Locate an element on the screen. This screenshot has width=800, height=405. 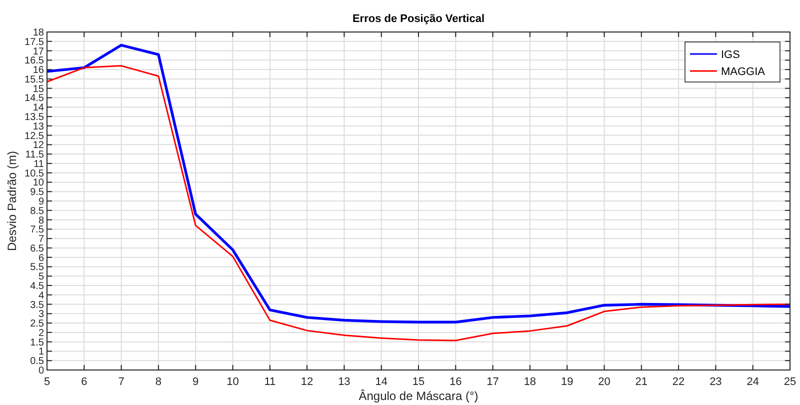
x-tick-label: 12 is located at coordinates (307, 382).